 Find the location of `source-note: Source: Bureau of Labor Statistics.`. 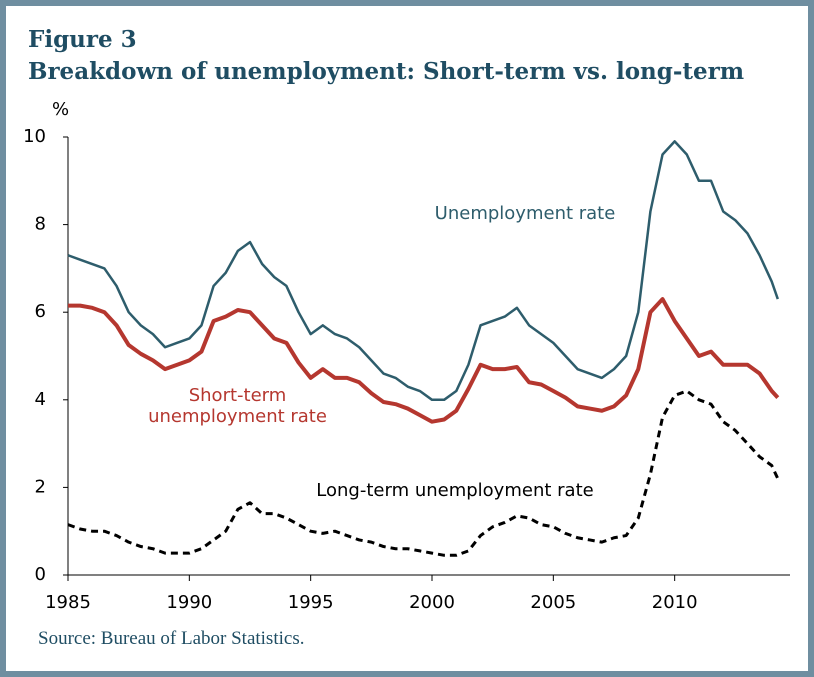

source-note: Source: Bureau of Labor Statistics. is located at coordinates (171, 638).